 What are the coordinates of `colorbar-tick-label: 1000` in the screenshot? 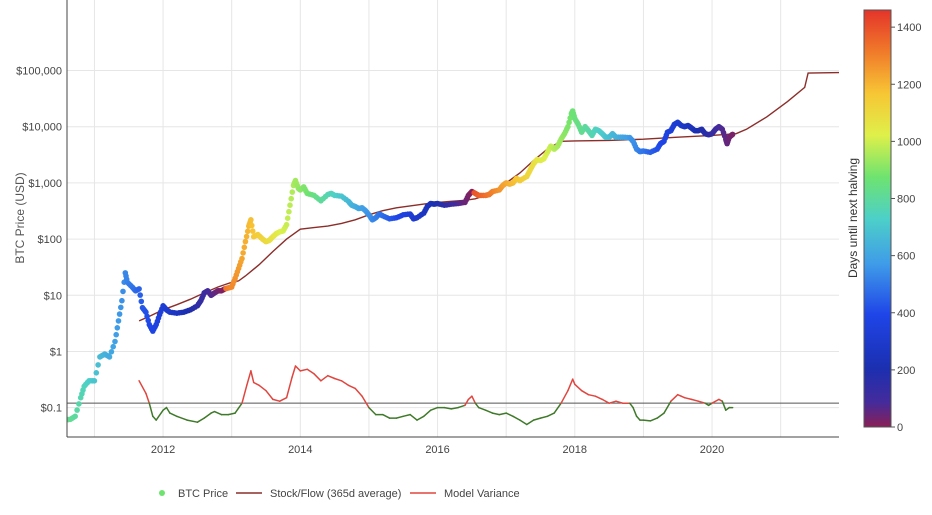 It's located at (909, 142).